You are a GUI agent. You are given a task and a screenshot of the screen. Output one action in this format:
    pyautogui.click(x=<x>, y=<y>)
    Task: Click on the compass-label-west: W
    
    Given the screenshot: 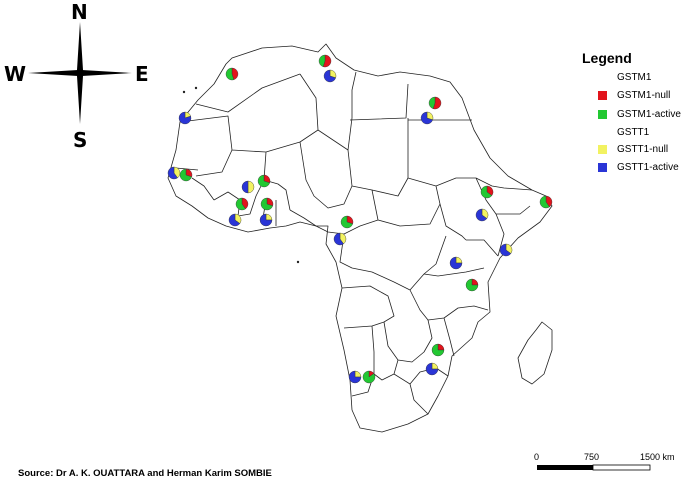 What is the action you would take?
    pyautogui.click(x=15, y=74)
    